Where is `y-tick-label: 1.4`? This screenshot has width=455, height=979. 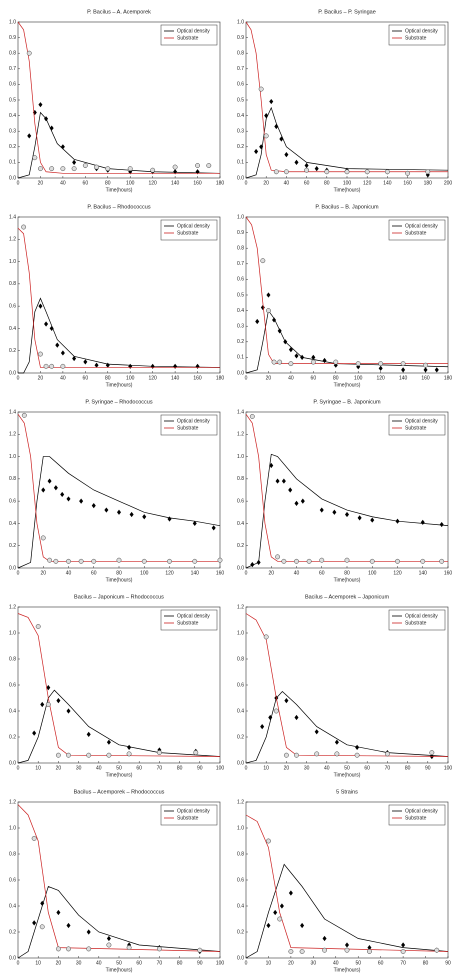 y-tick-label: 1.4 is located at coordinates (240, 412).